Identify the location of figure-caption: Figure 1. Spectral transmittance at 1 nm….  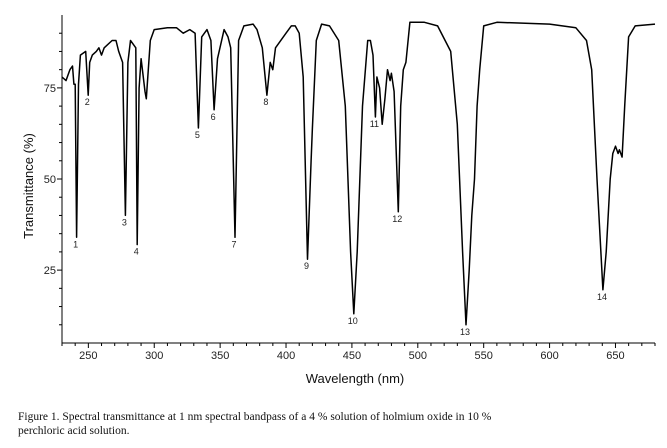
(338, 424).